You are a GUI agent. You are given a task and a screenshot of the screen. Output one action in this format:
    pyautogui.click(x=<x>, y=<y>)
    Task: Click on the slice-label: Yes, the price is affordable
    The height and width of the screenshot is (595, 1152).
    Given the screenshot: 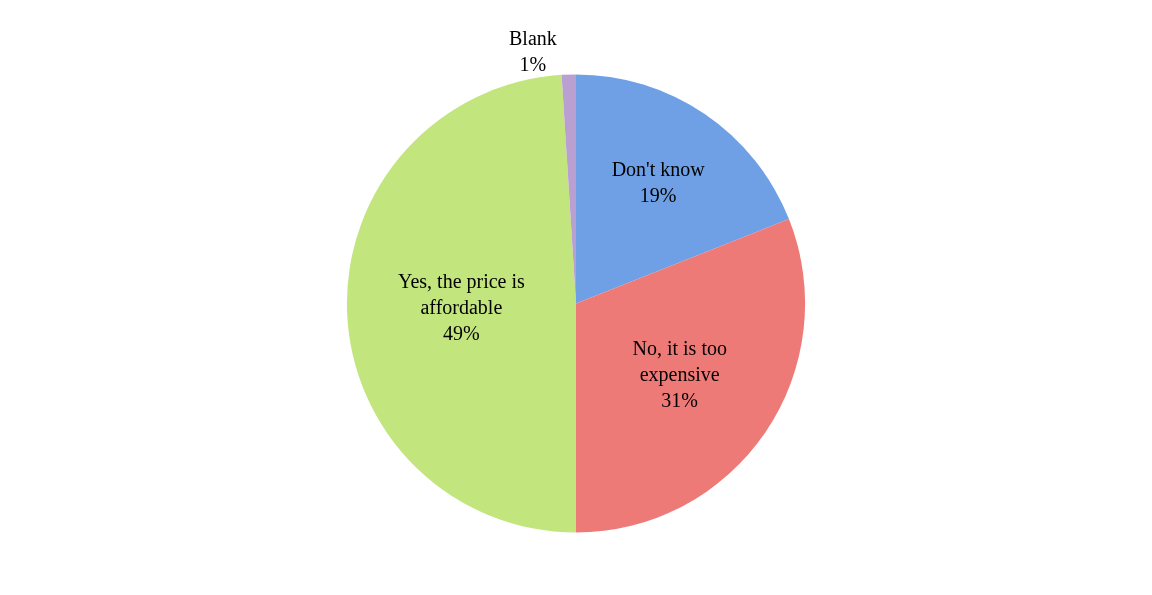 What is the action you would take?
    pyautogui.click(x=461, y=294)
    